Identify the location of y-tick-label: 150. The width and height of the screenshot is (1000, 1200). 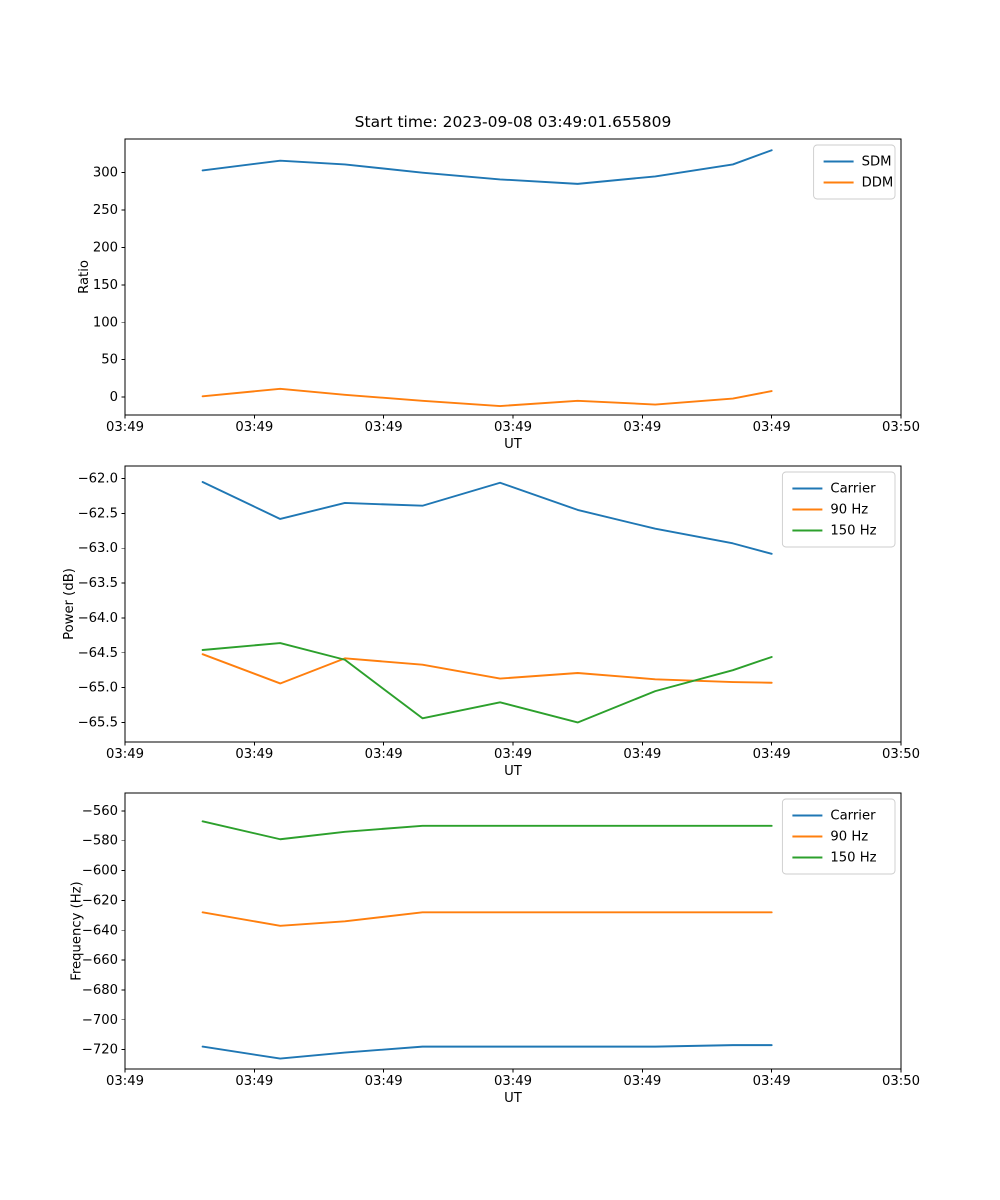
(105, 285).